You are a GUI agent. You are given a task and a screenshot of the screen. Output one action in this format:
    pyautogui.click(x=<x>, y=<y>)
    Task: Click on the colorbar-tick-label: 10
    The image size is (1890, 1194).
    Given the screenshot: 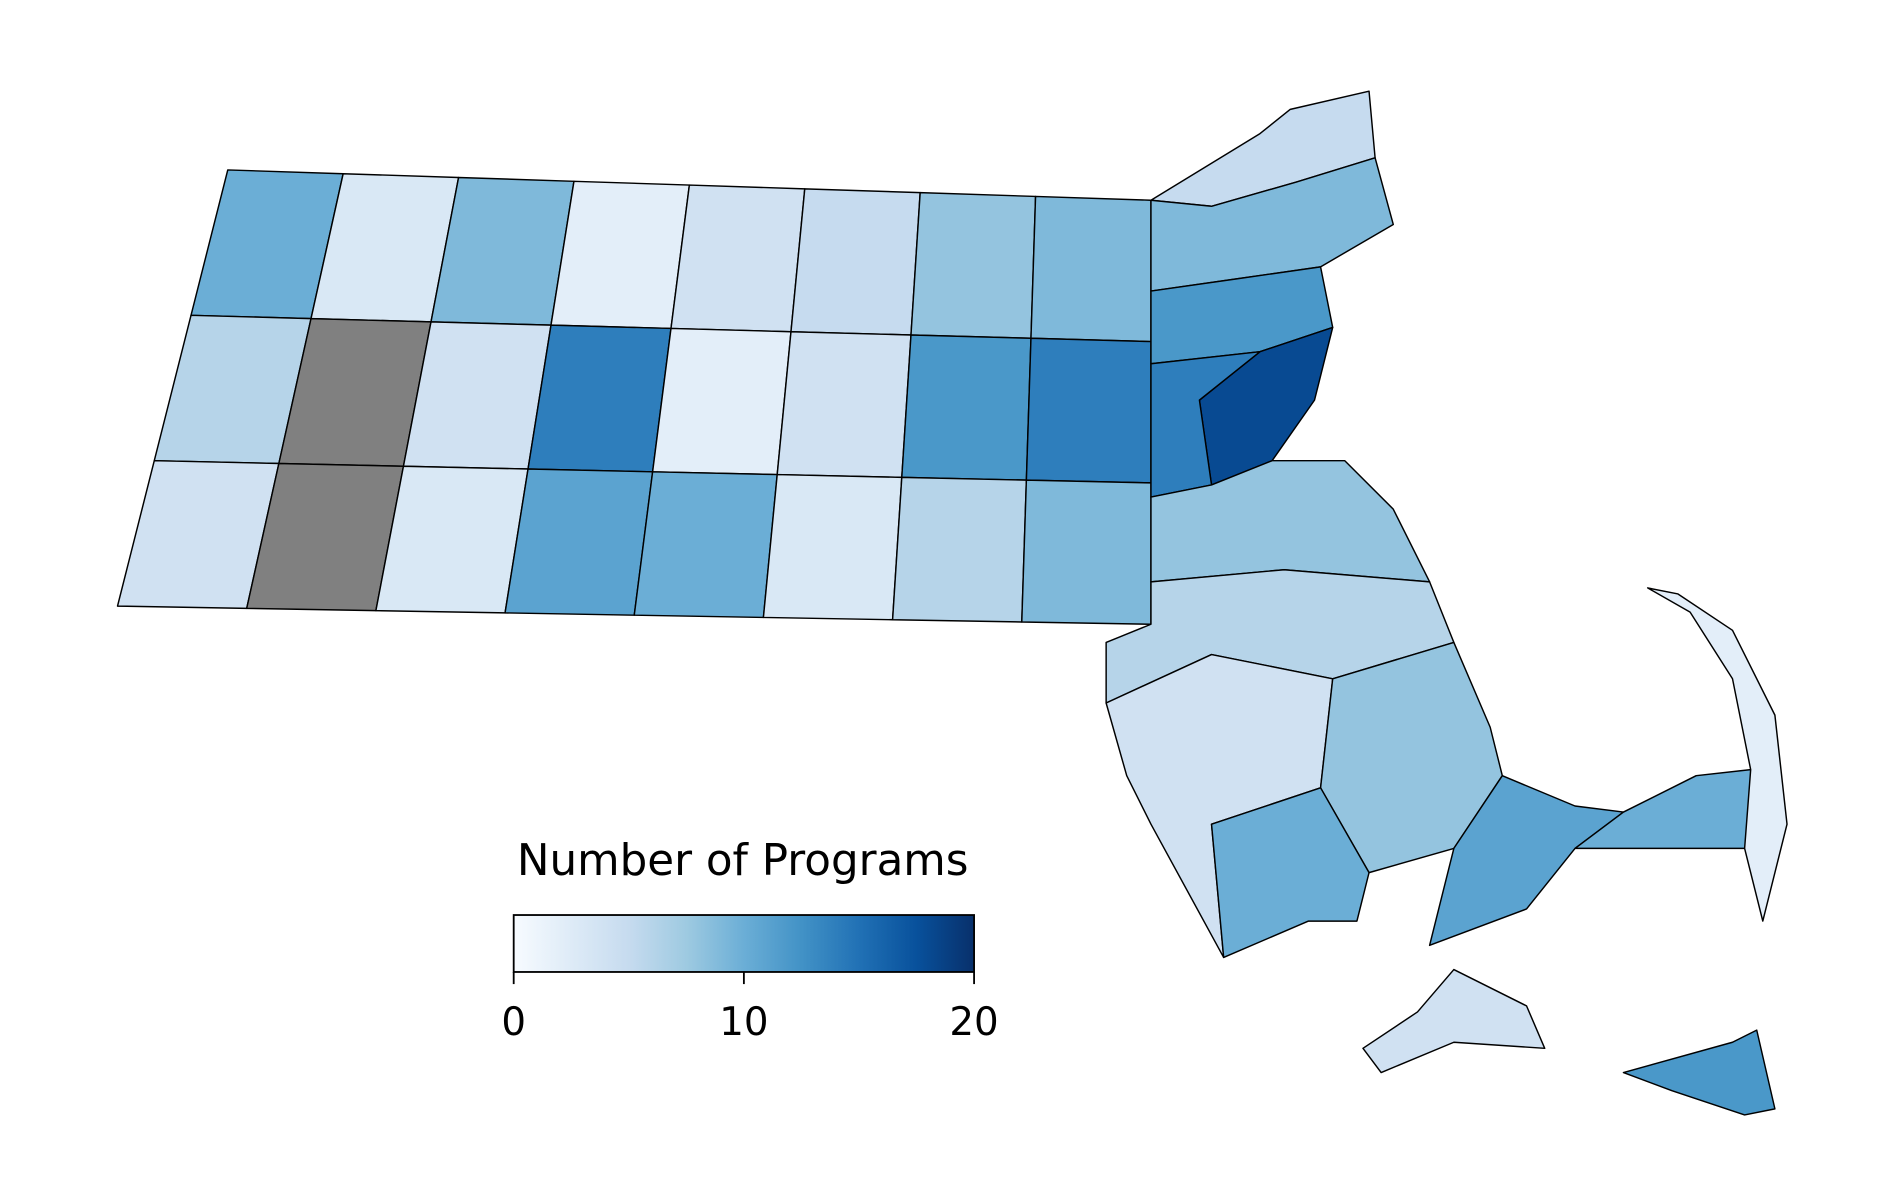 What is the action you would take?
    pyautogui.click(x=743, y=1022)
    